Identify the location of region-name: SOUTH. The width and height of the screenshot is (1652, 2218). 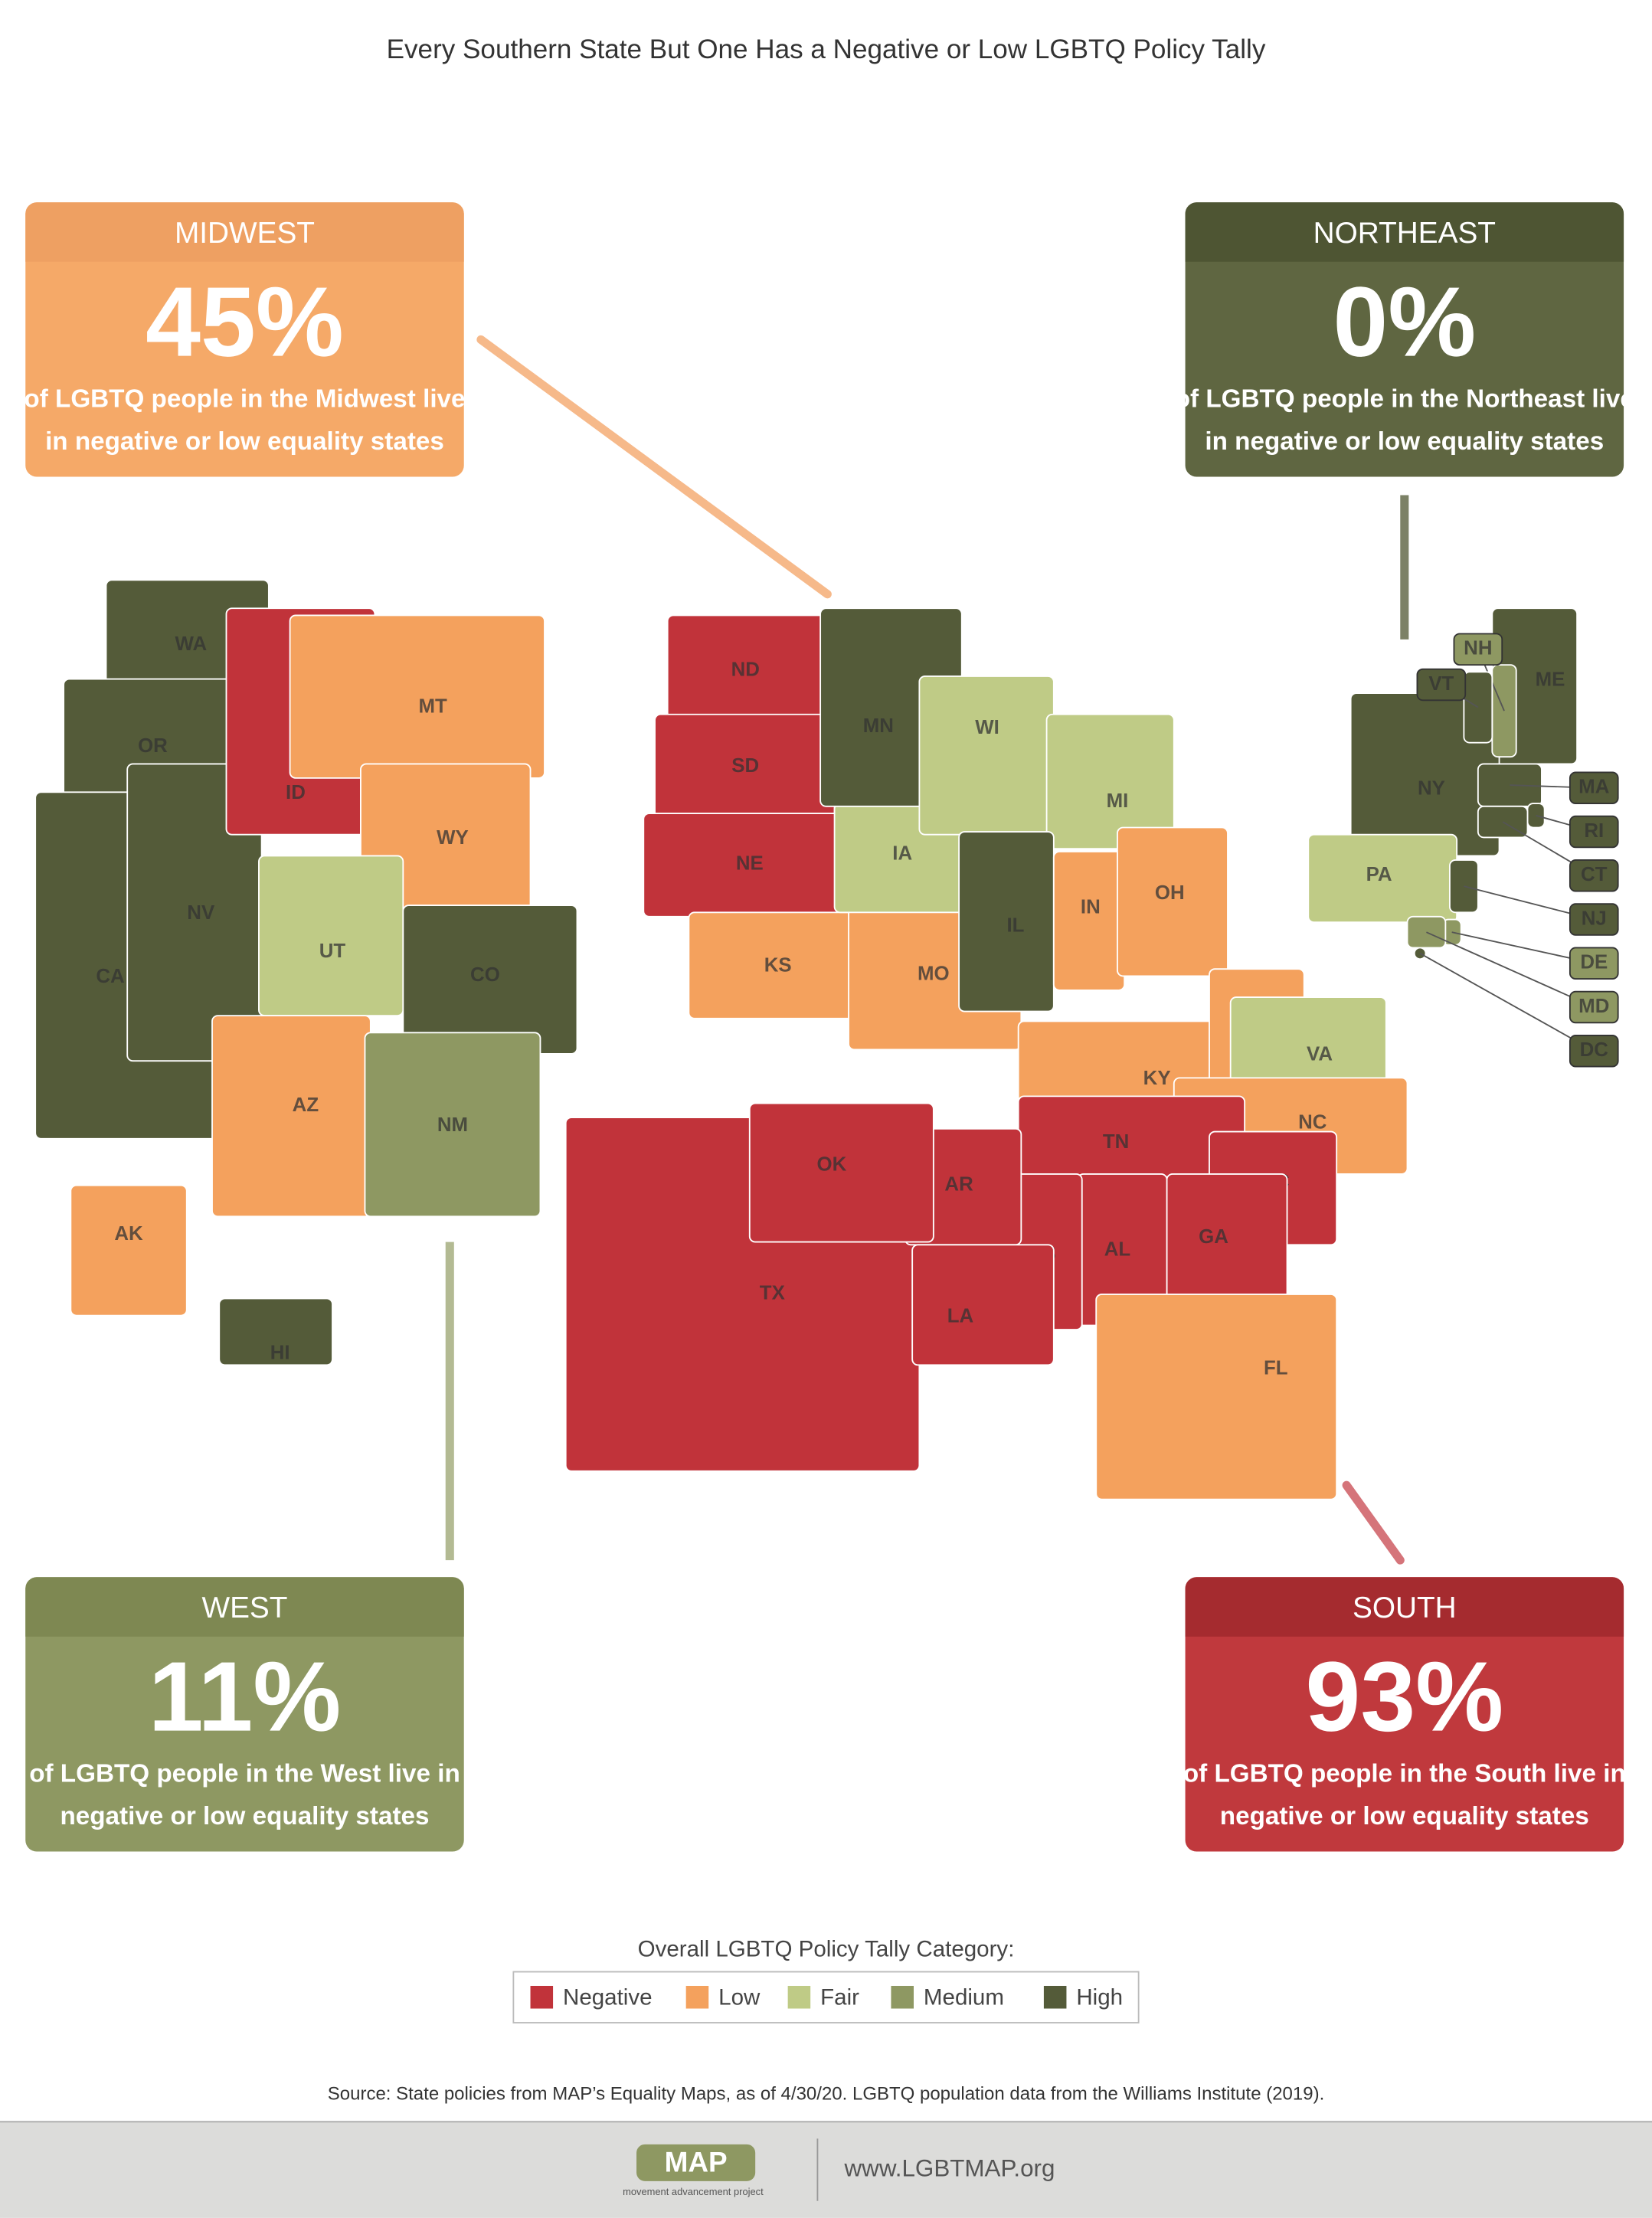
(1405, 1608).